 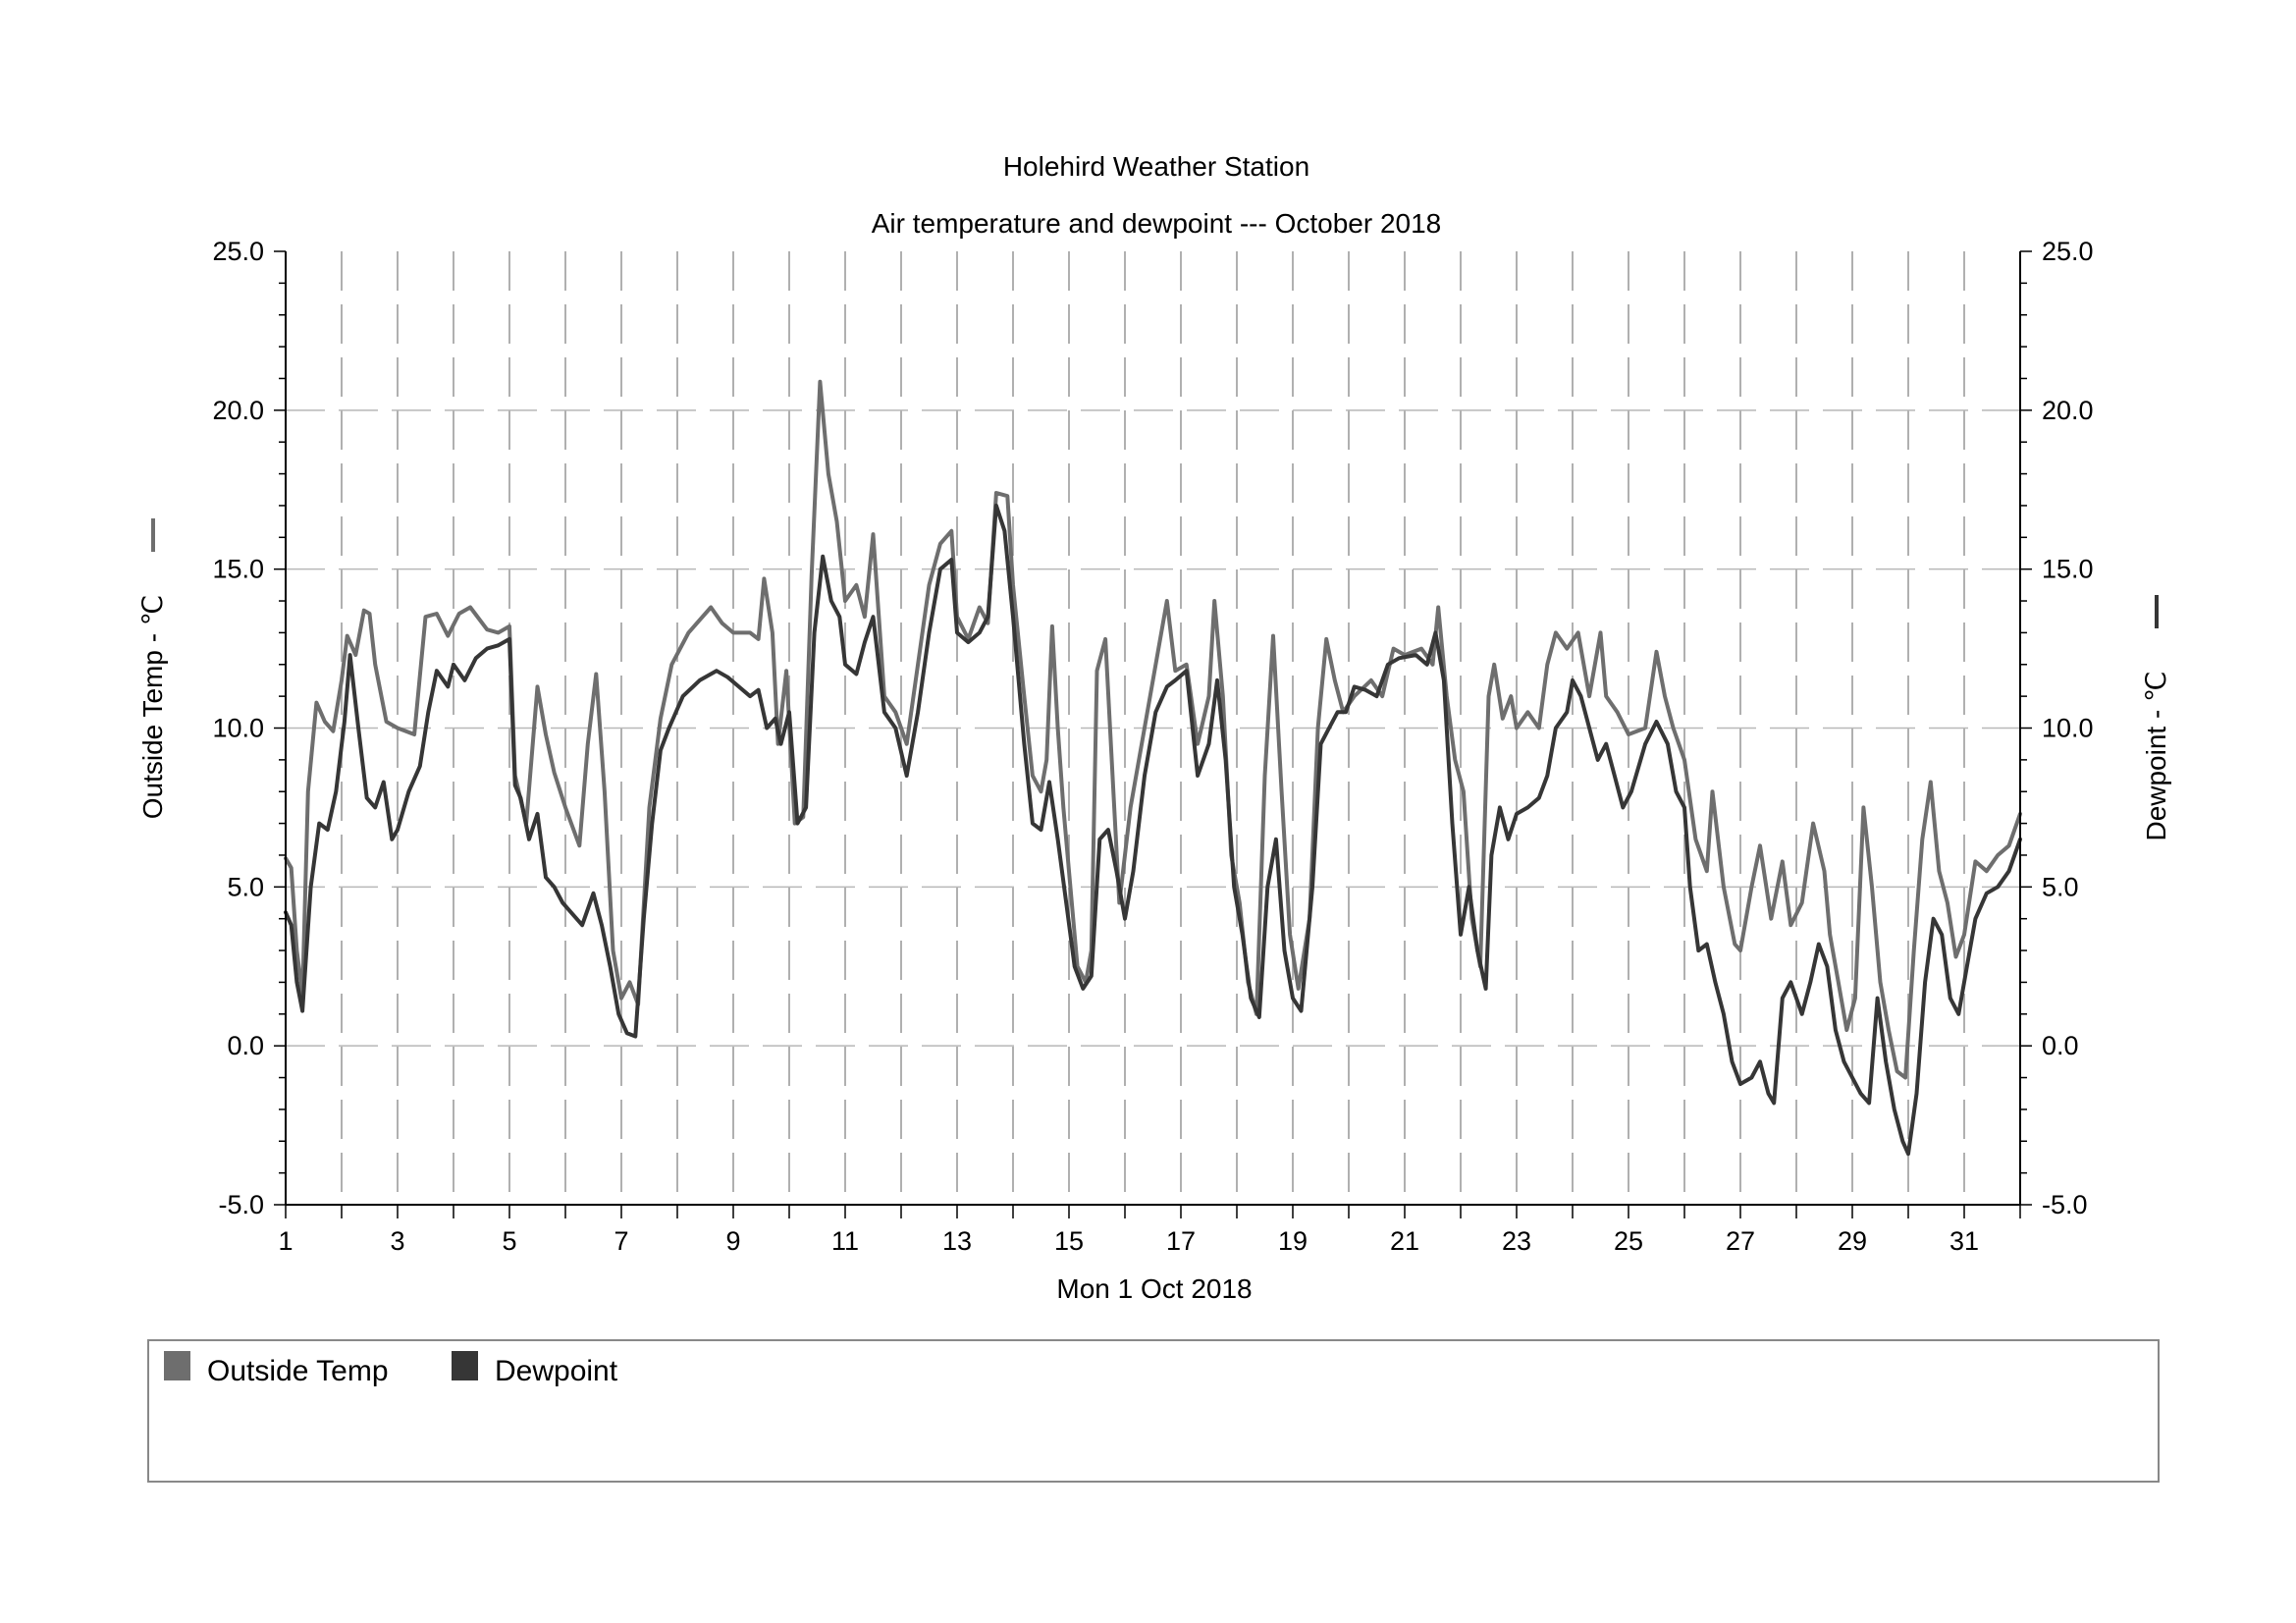 What do you see at coordinates (2068, 251) in the screenshot?
I see `y-tick-label-right: 25.0` at bounding box center [2068, 251].